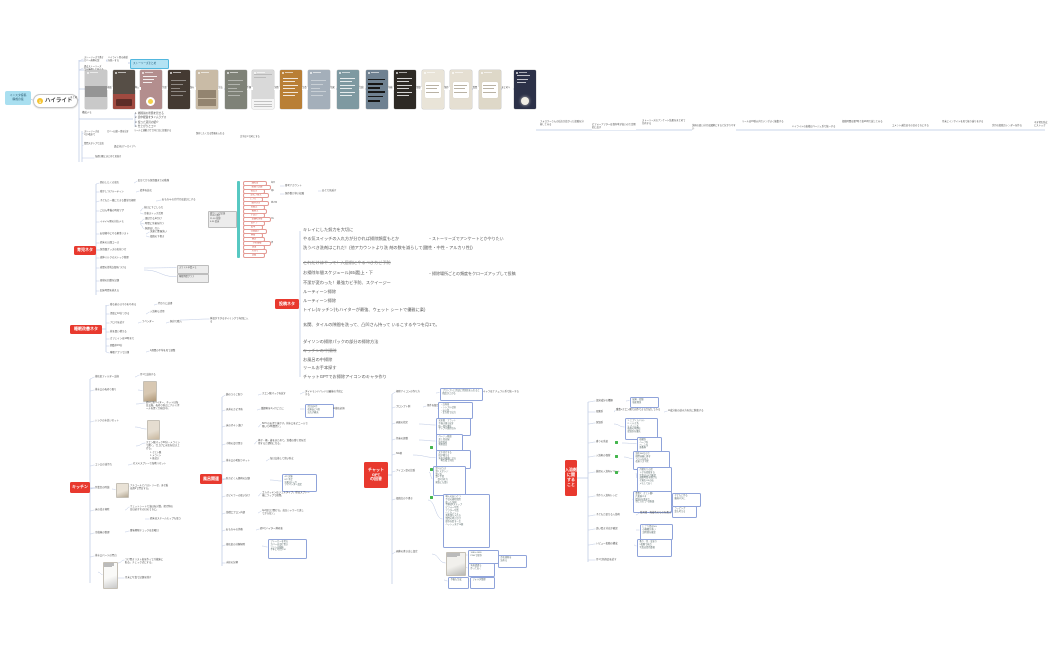  Describe the element at coordinates (254, 256) in the screenshot. I see `tag-pill: 洗濯` at that location.